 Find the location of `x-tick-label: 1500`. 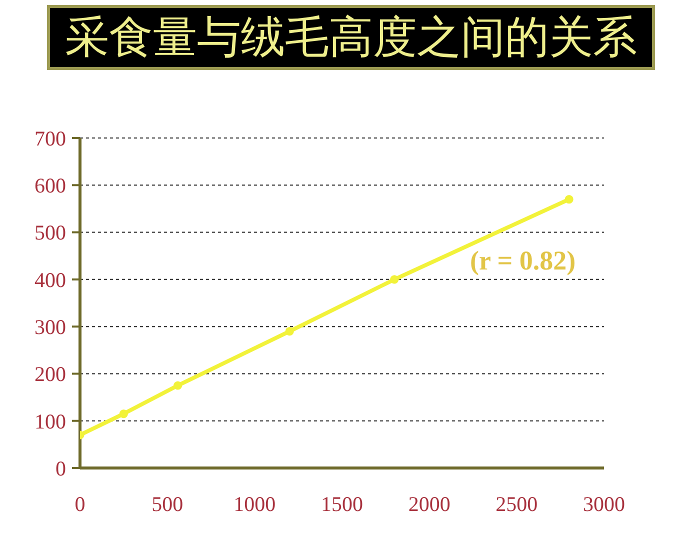

x-tick-label: 1500 is located at coordinates (342, 504).